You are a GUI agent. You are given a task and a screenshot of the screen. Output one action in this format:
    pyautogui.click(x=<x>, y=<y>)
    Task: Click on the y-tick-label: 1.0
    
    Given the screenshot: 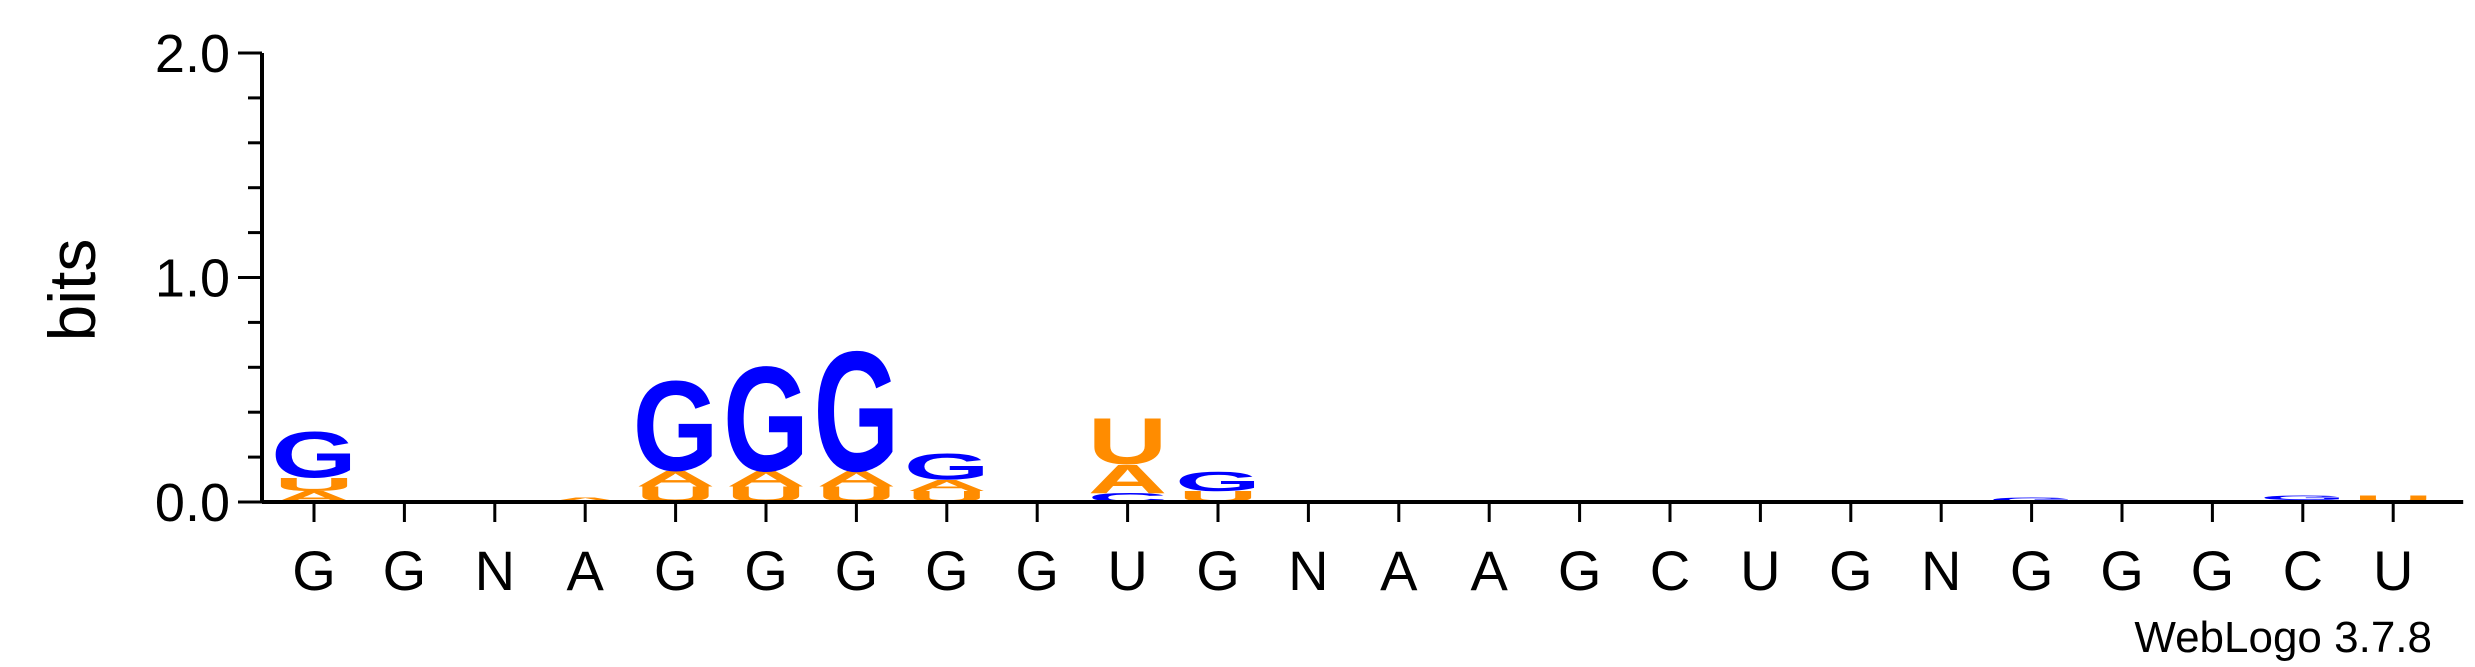 What is the action you would take?
    pyautogui.click(x=192, y=279)
    